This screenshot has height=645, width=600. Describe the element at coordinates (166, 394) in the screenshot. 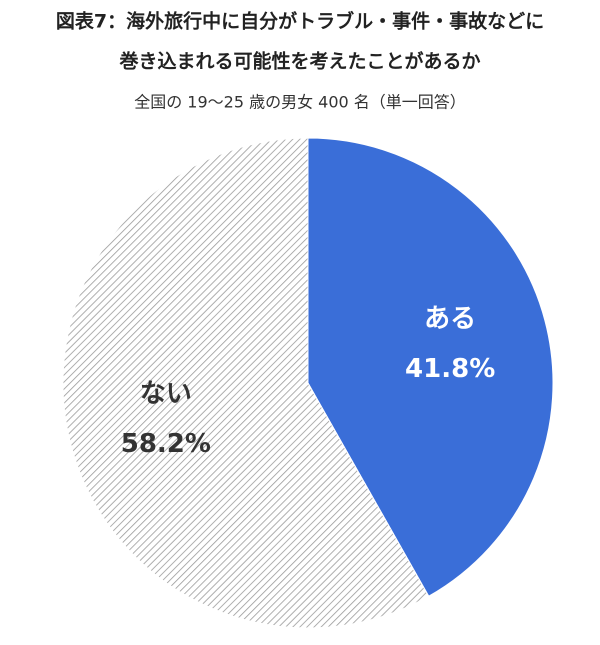

I see `slice-label: ない` at that location.